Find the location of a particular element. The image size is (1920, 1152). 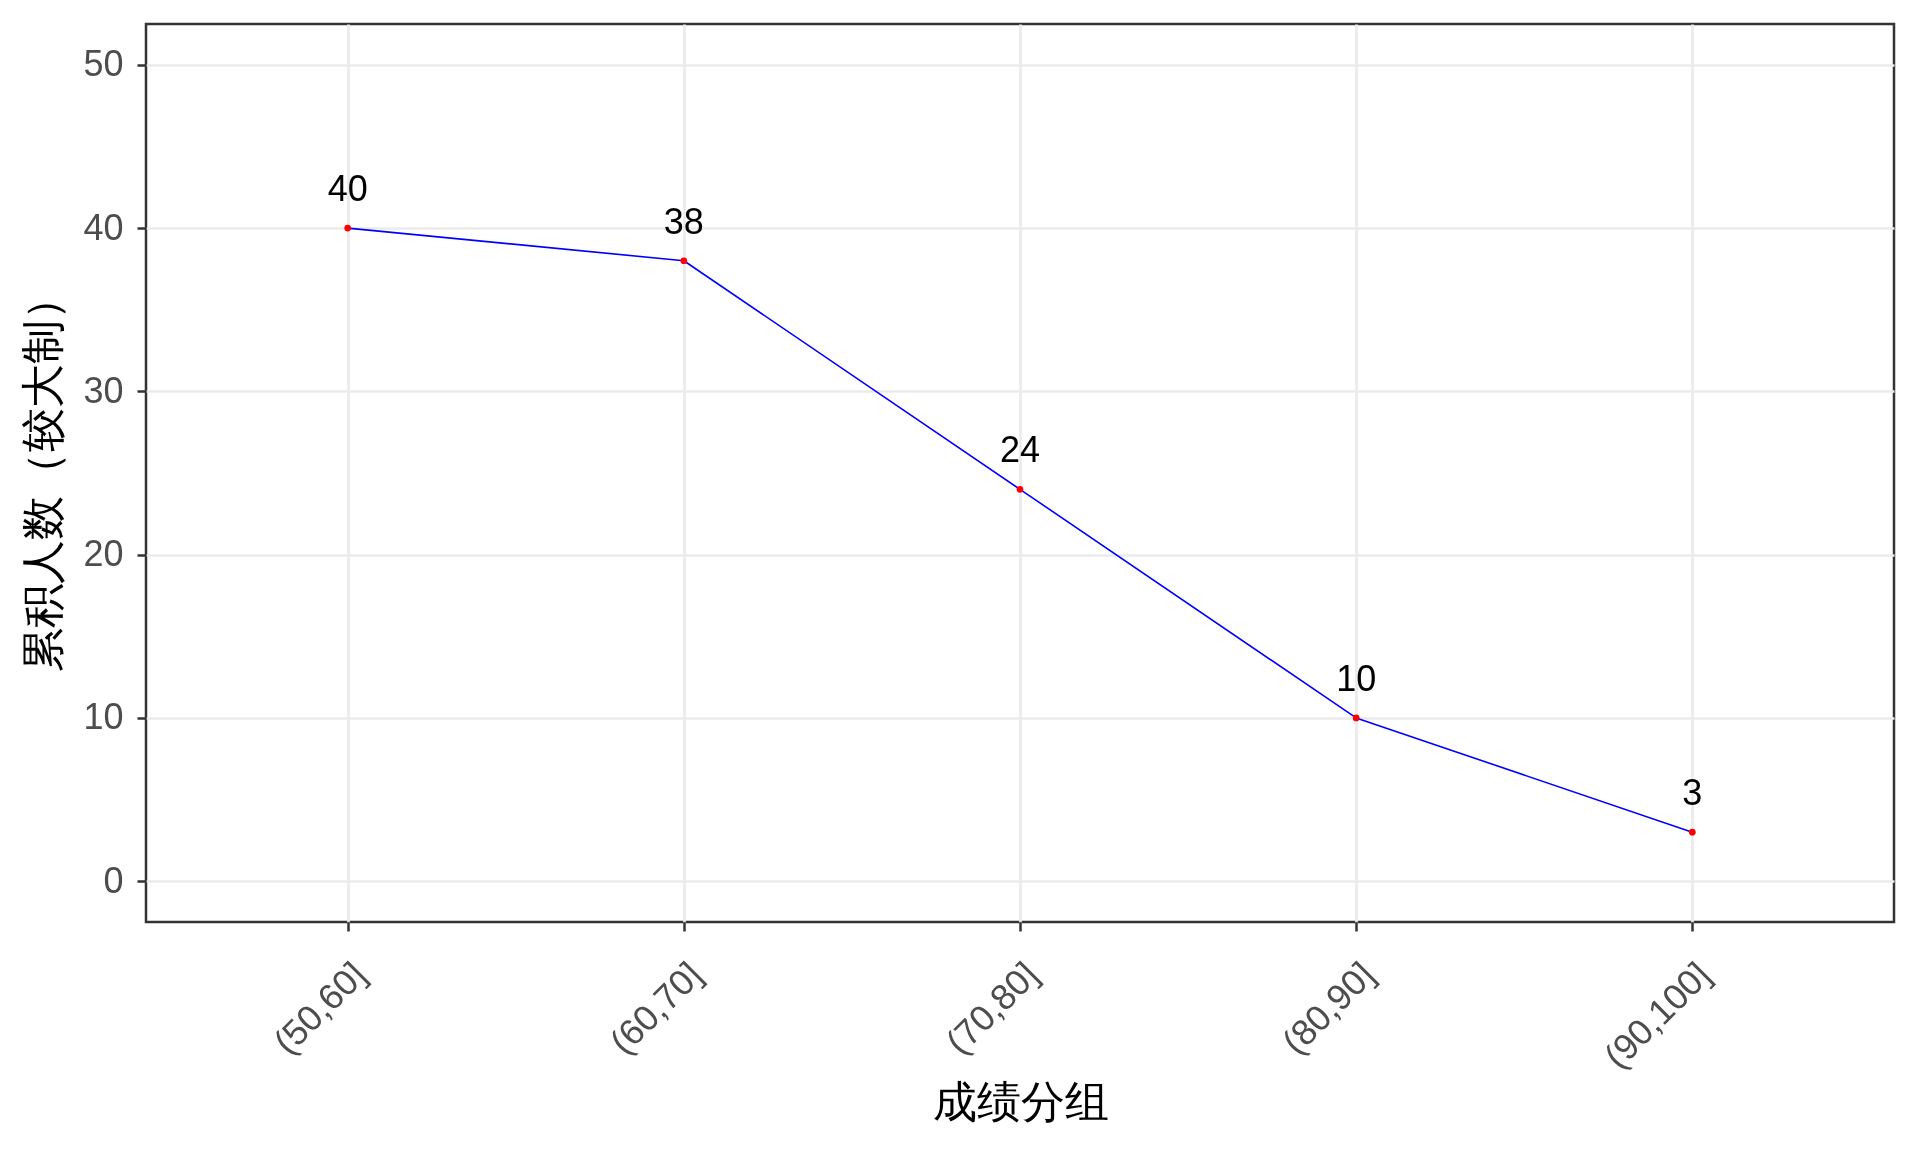

data-label: 10 is located at coordinates (1356, 678).